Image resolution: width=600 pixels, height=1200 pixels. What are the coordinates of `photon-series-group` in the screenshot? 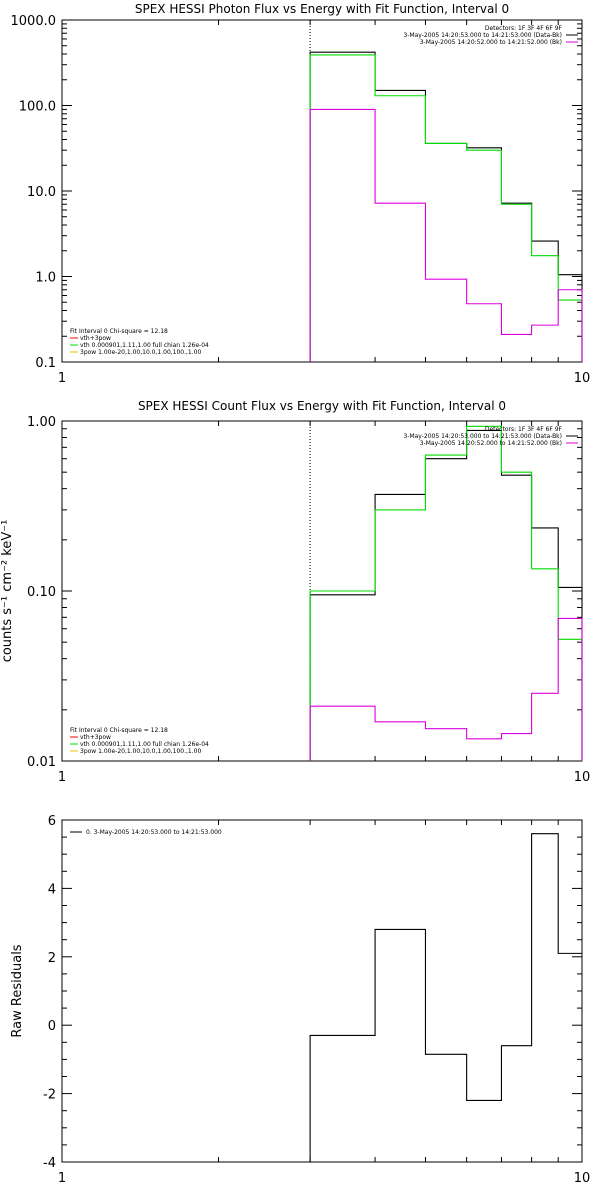 It's located at (446, 206).